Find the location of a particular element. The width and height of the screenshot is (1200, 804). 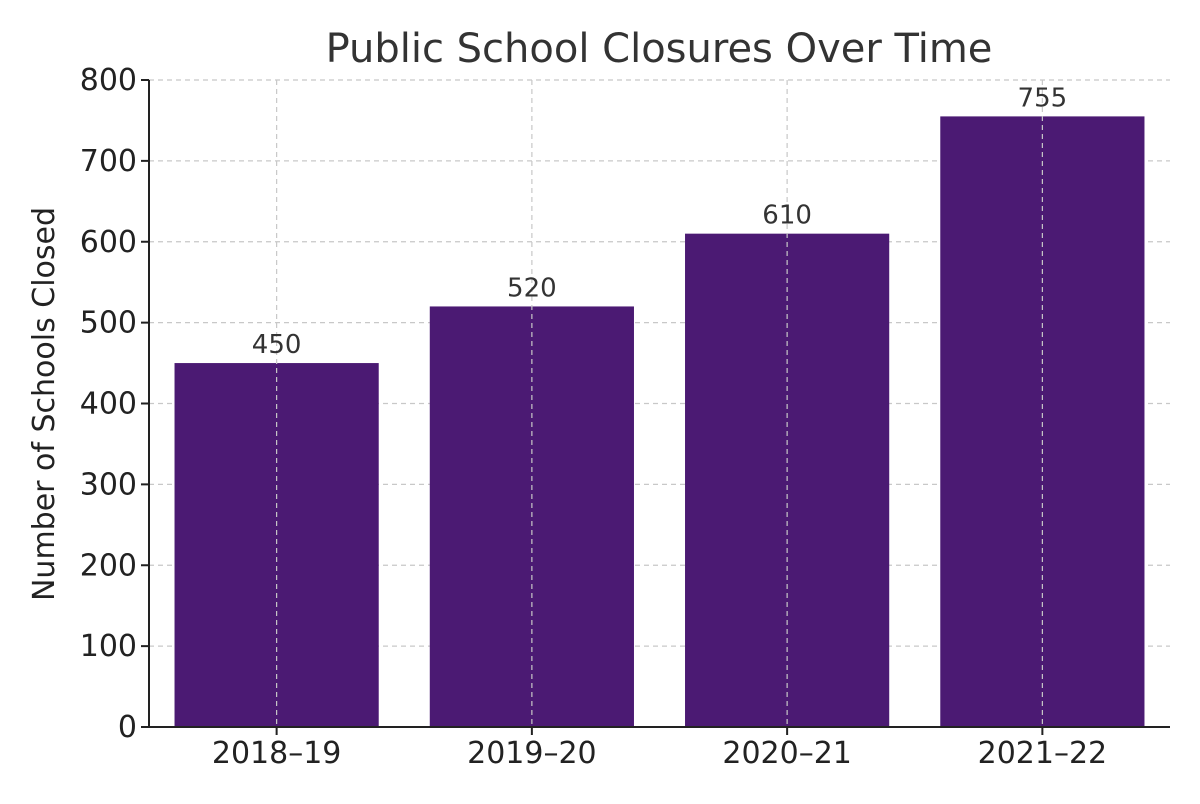

x-tick-label: 2020–21 is located at coordinates (787, 753).